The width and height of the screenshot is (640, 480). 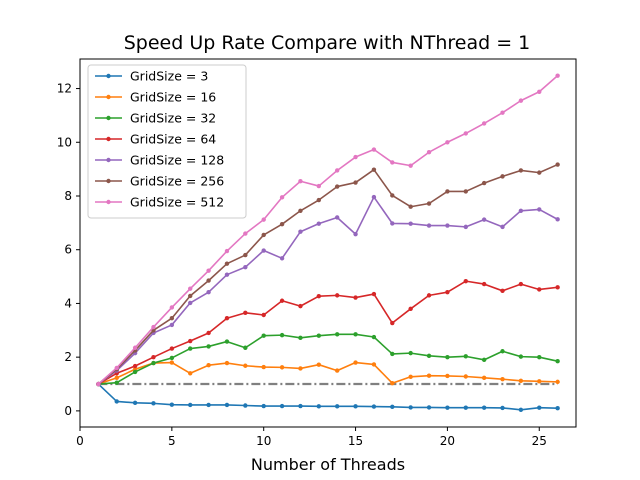 I want to click on legend-label: GridSize = 16, so click(x=173, y=97).